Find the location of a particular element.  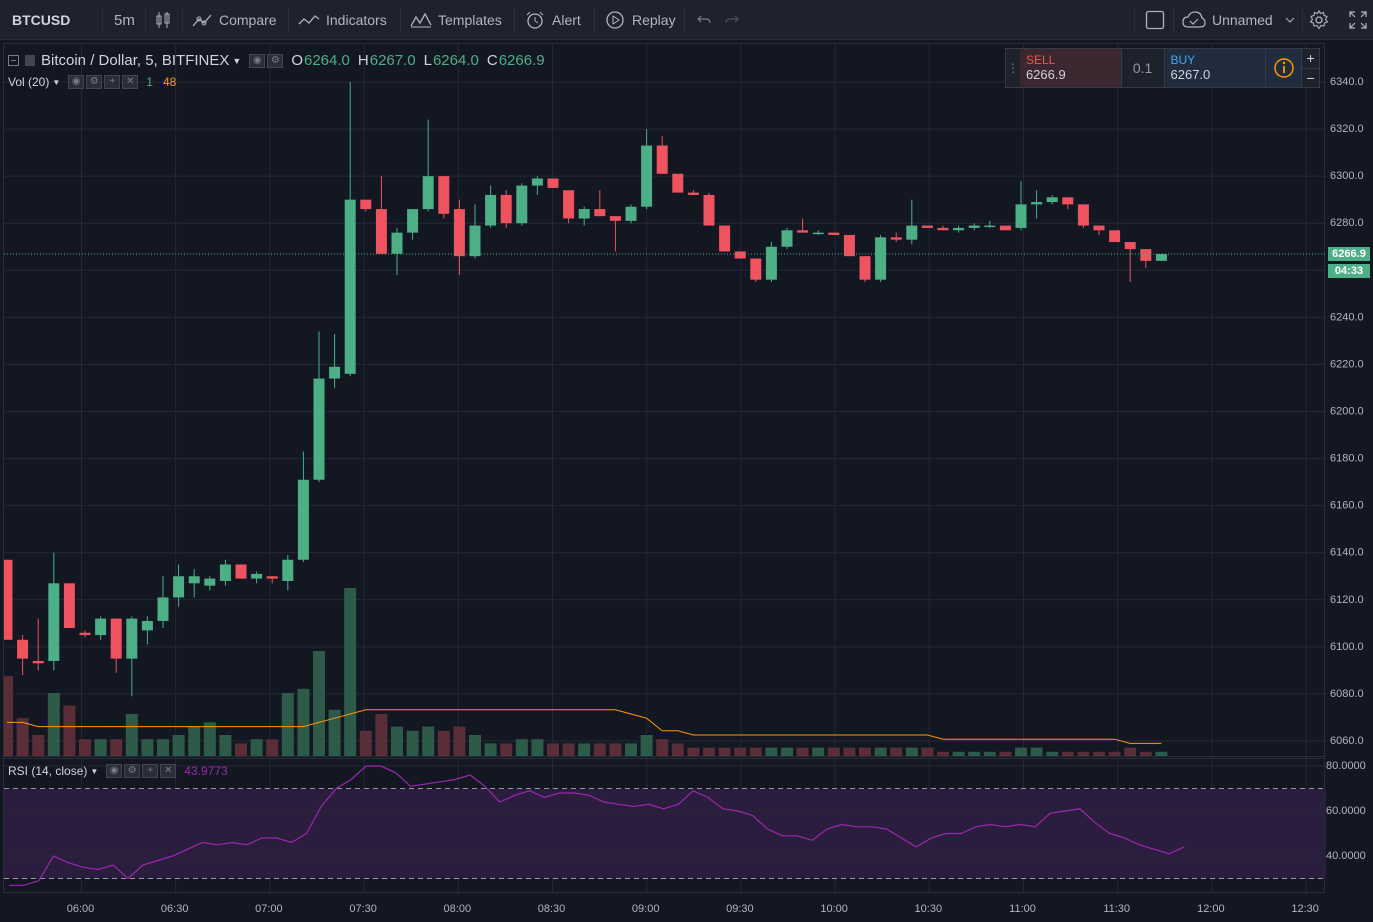

rsi-chart is located at coordinates (665, 826).